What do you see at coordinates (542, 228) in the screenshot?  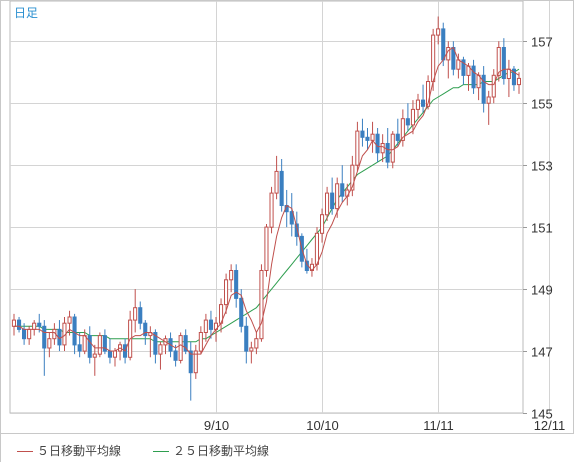 I see `y-tick-label: 151` at bounding box center [542, 228].